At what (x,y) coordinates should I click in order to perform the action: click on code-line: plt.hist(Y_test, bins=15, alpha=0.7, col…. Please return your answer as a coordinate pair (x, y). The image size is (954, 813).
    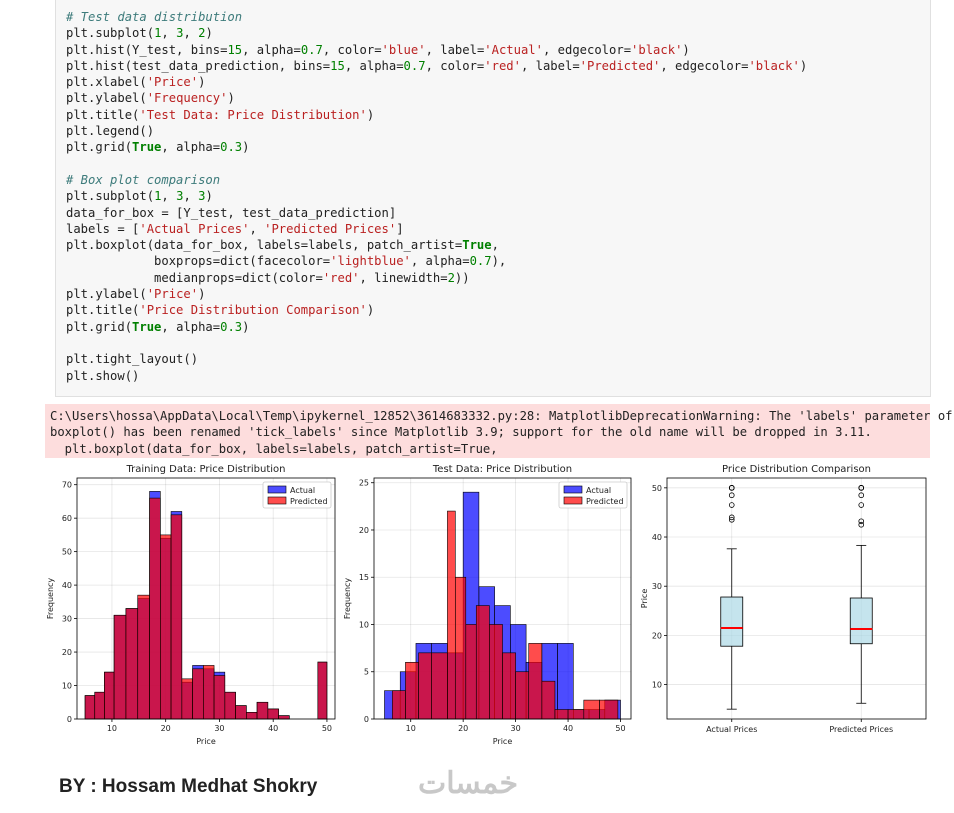
    Looking at the image, I should click on (378, 49).